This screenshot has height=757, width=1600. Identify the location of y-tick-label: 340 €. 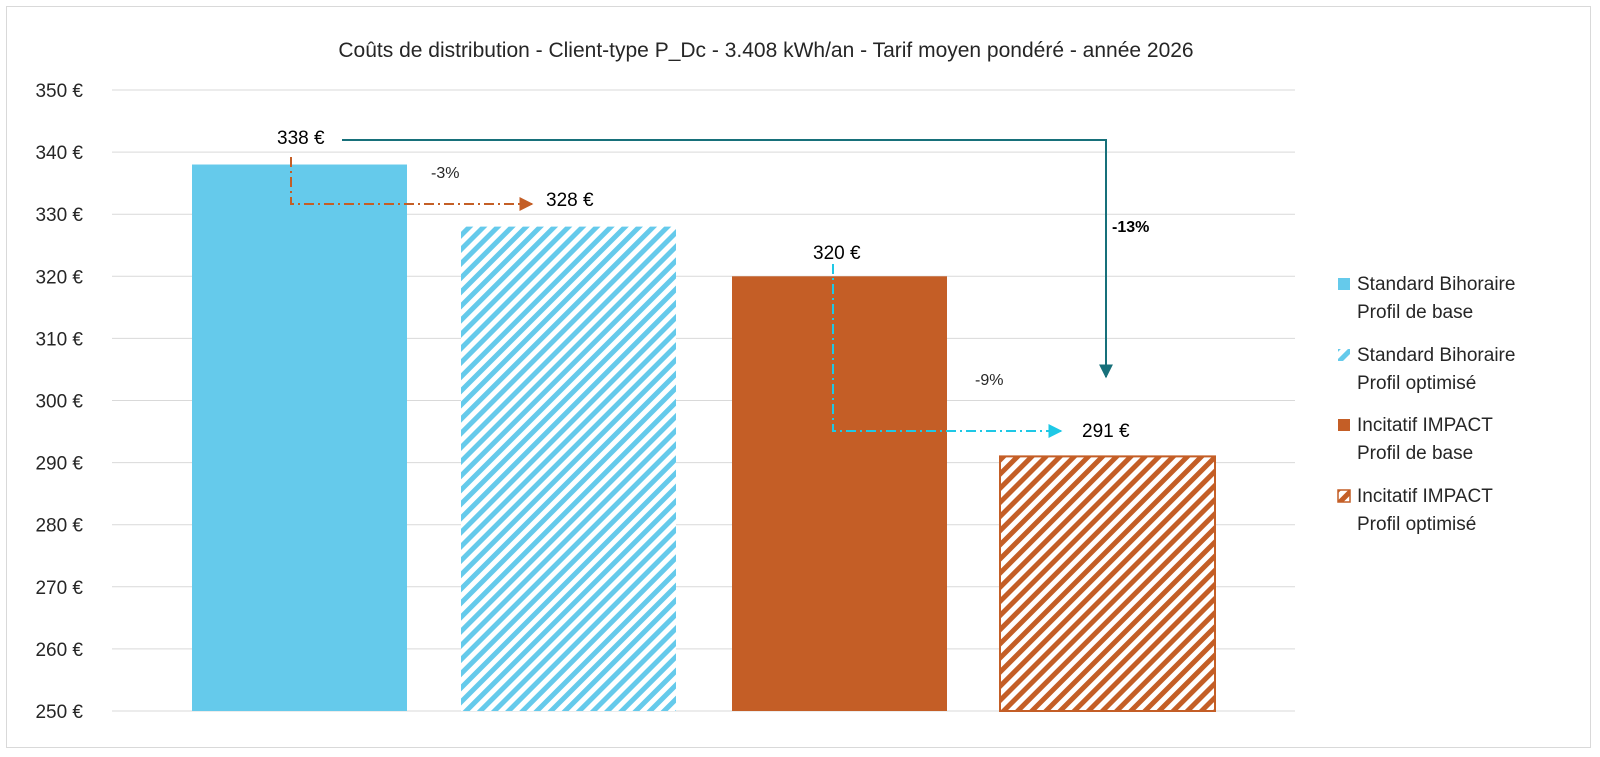
(59, 153).